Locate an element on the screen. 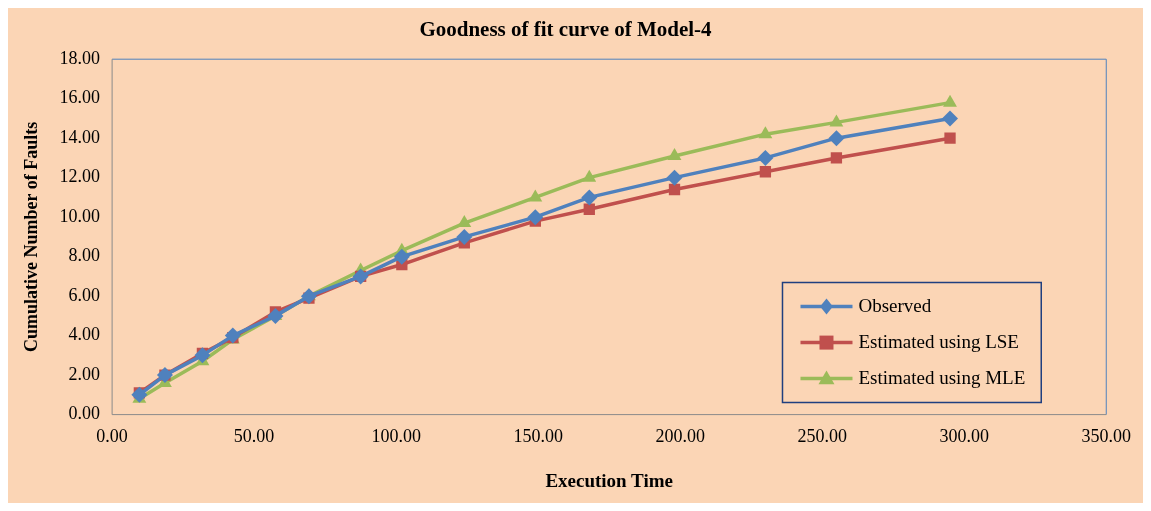  y-tick-label: 4.00 is located at coordinates (84, 334).